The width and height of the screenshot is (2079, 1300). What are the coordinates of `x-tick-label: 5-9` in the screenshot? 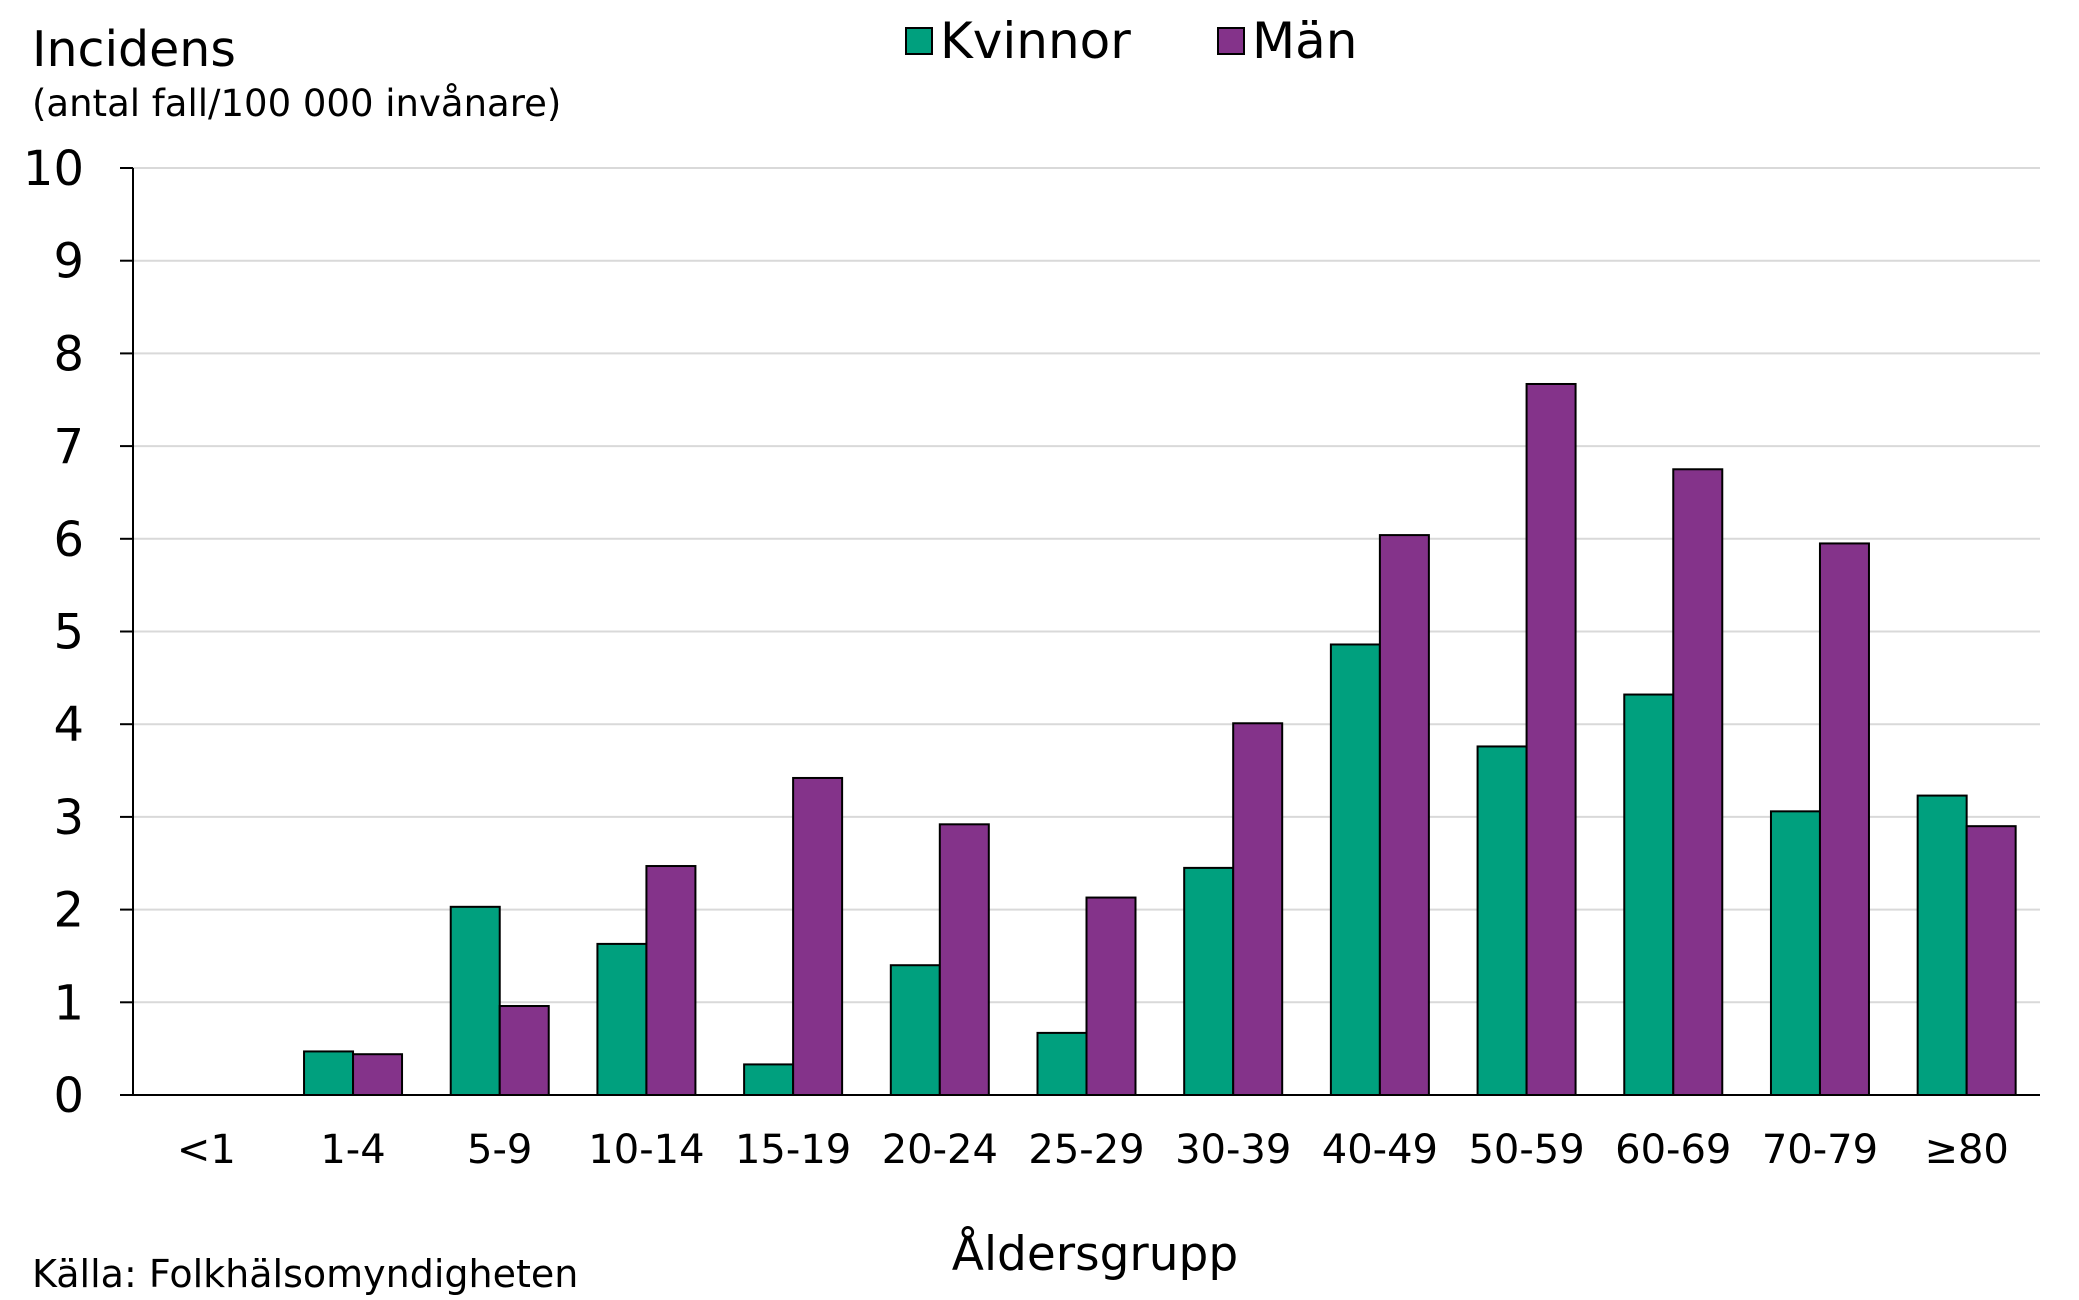 It's located at (499, 1150).